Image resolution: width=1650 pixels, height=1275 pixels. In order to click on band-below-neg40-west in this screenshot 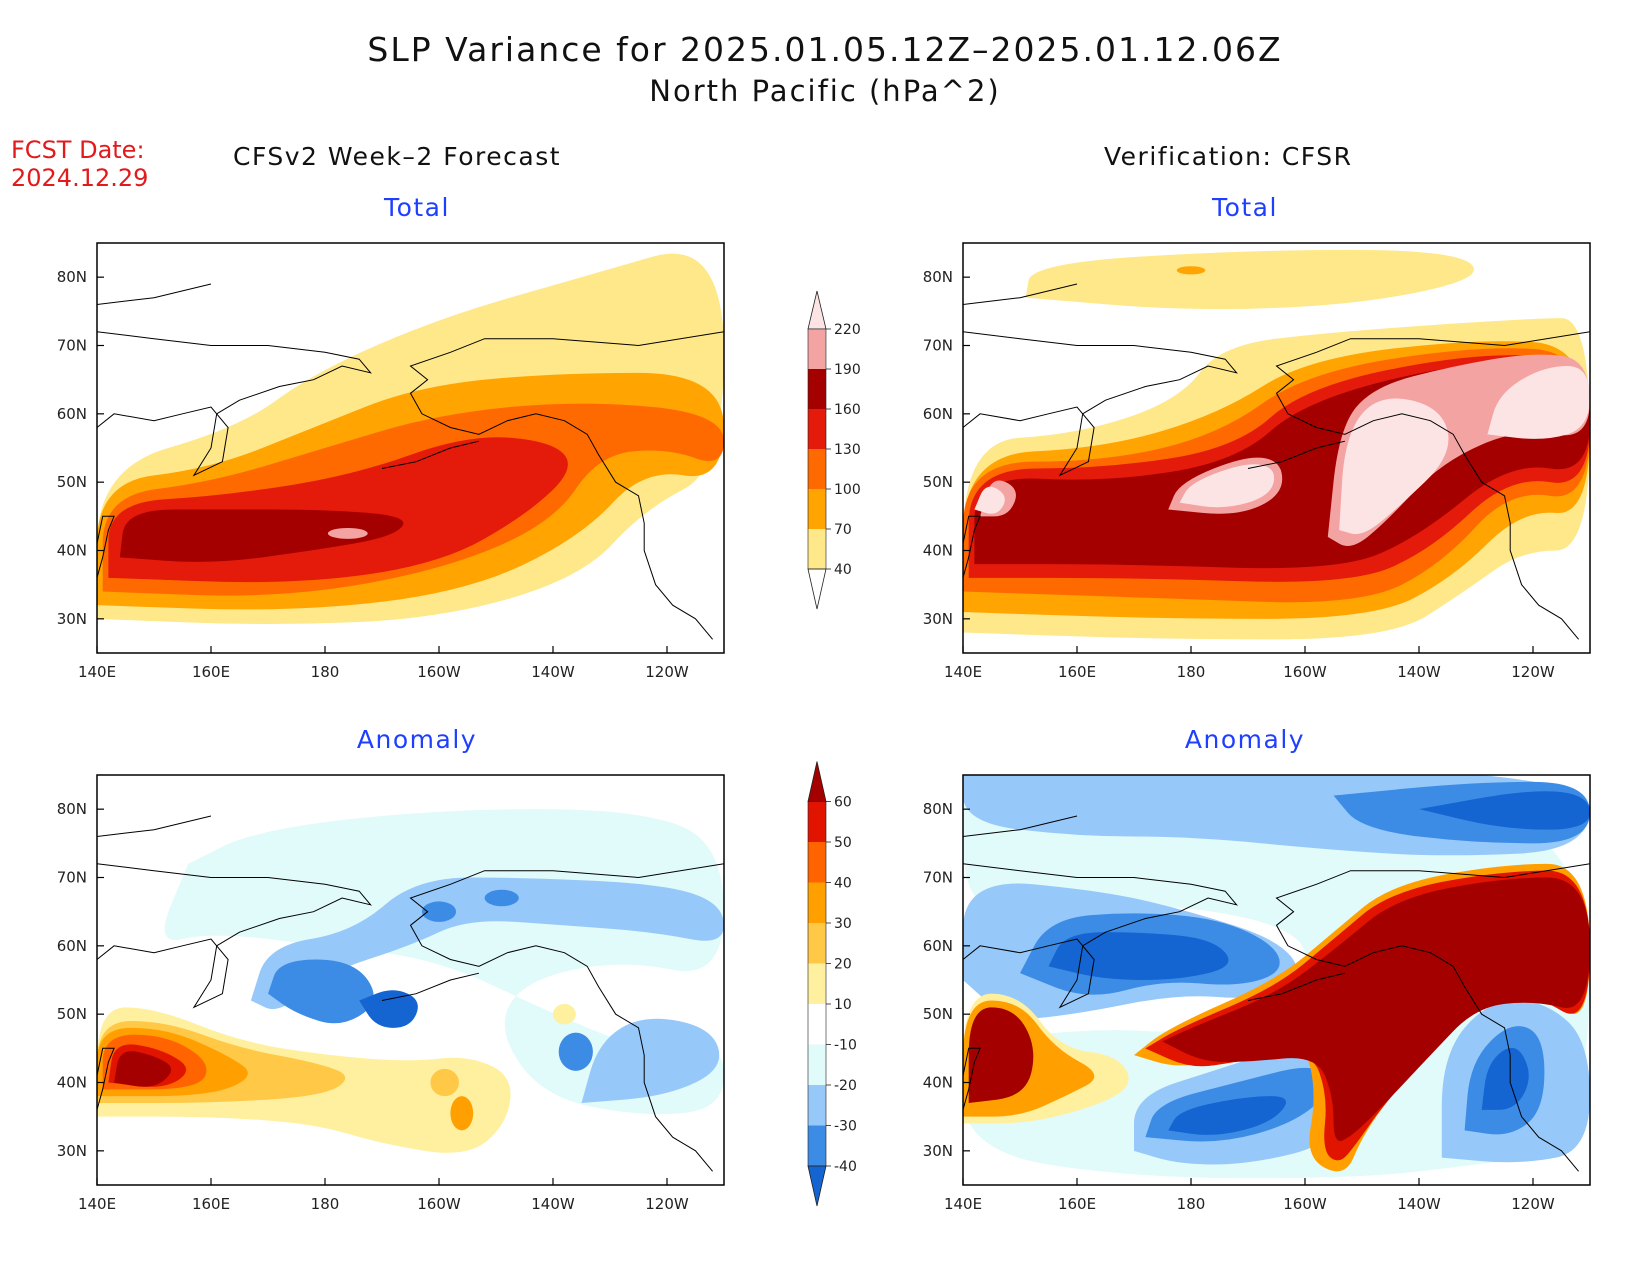, I will do `click(1138, 956)`.